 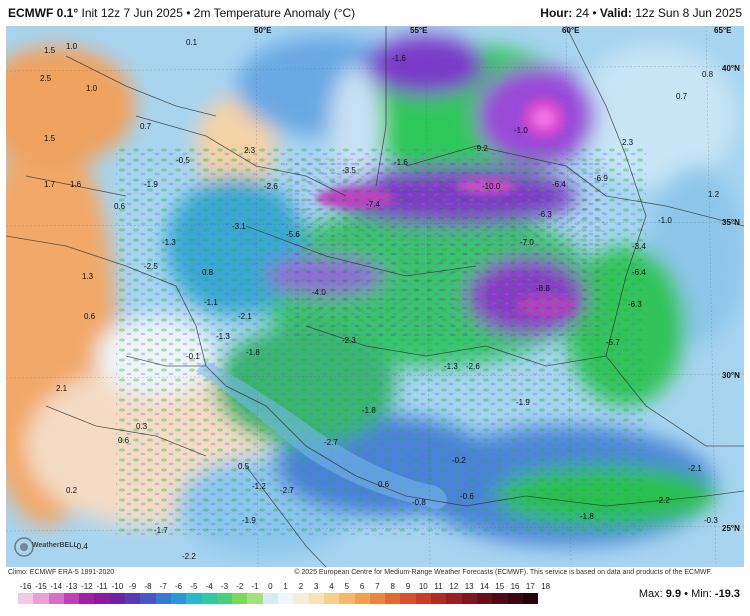 I want to click on colorbar-tick-label: 9, so click(x=408, y=586).